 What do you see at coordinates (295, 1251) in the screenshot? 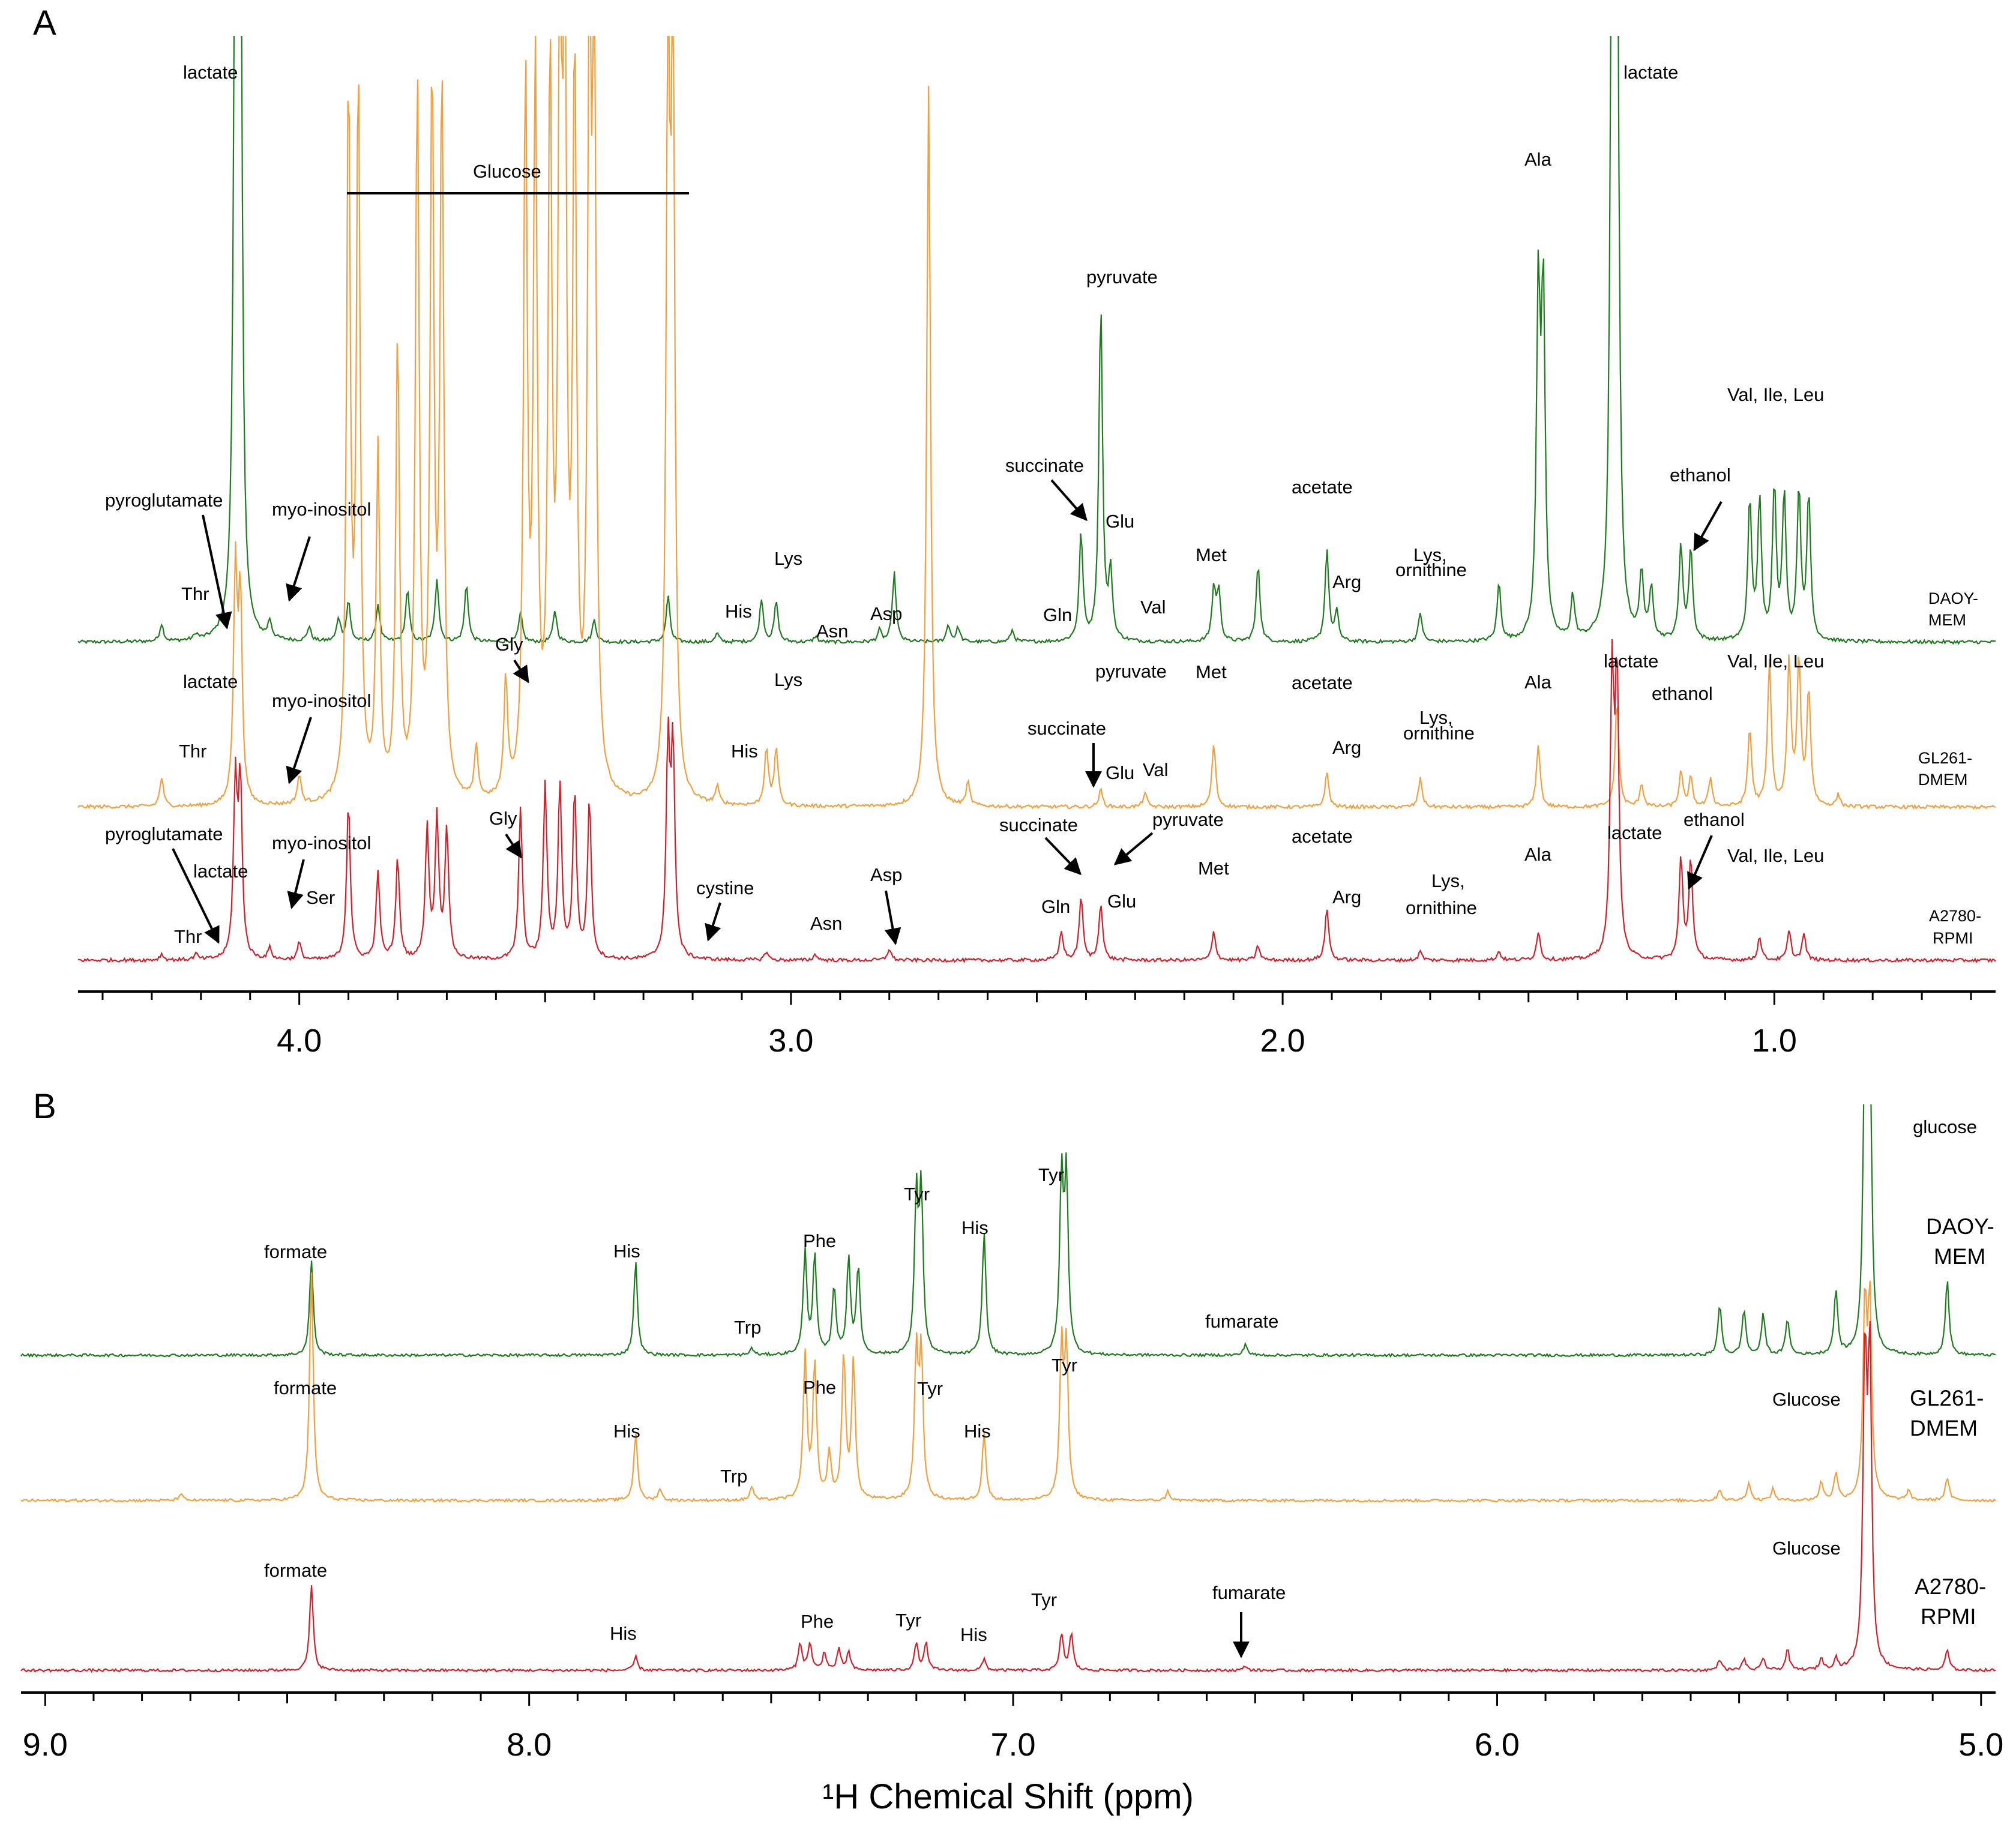
I see `ann-b-formate-1: formate` at bounding box center [295, 1251].